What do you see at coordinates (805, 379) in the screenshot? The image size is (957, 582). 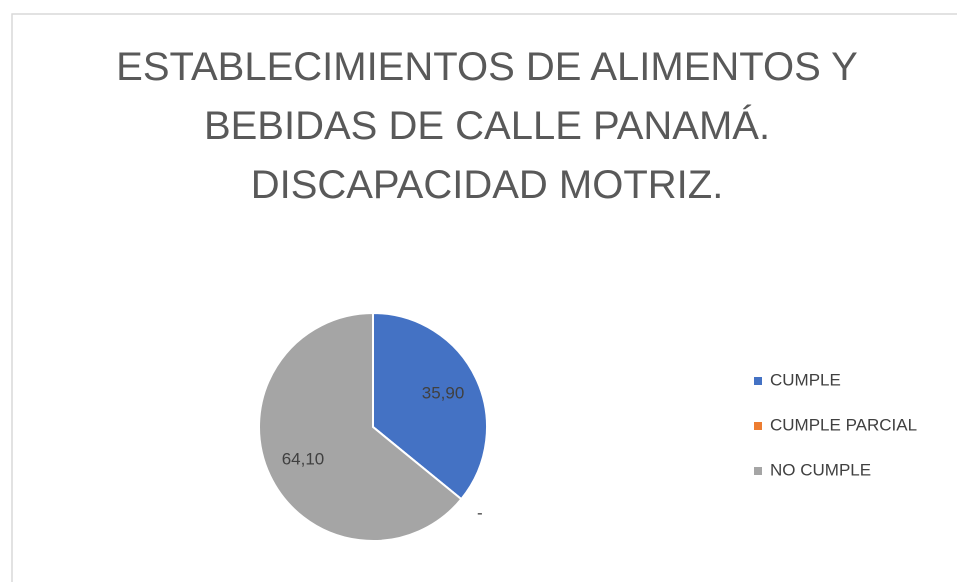 I see `legend-label: CUMPLE` at bounding box center [805, 379].